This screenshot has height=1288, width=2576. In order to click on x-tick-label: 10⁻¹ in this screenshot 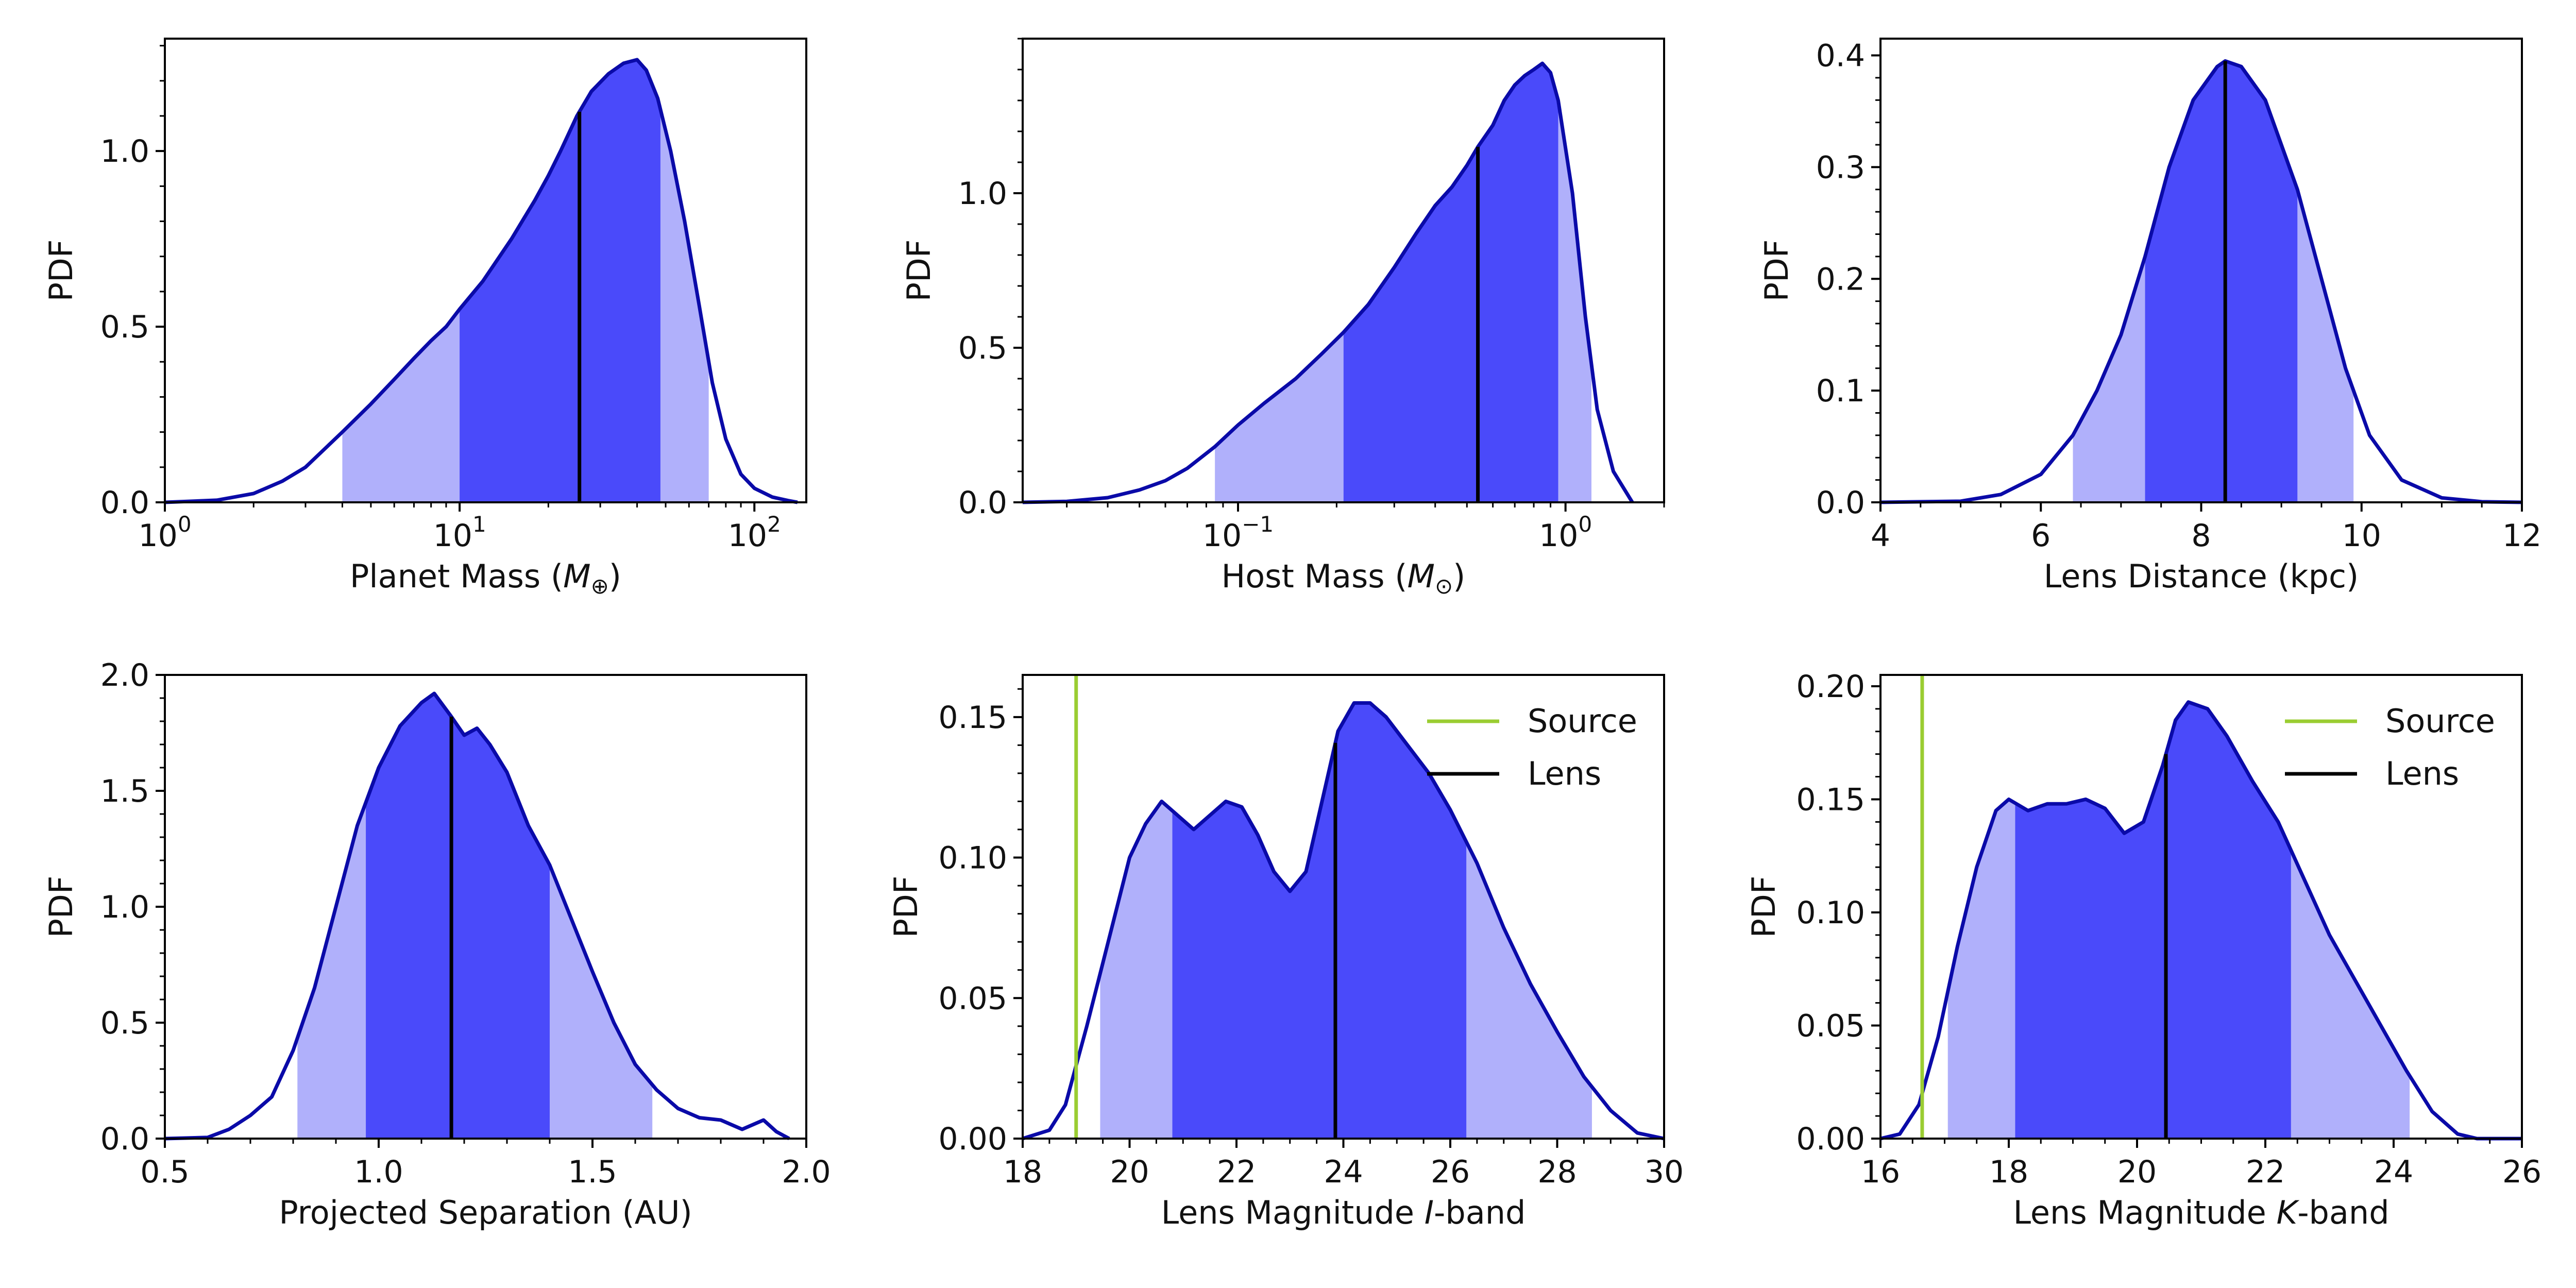, I will do `click(1238, 533)`.